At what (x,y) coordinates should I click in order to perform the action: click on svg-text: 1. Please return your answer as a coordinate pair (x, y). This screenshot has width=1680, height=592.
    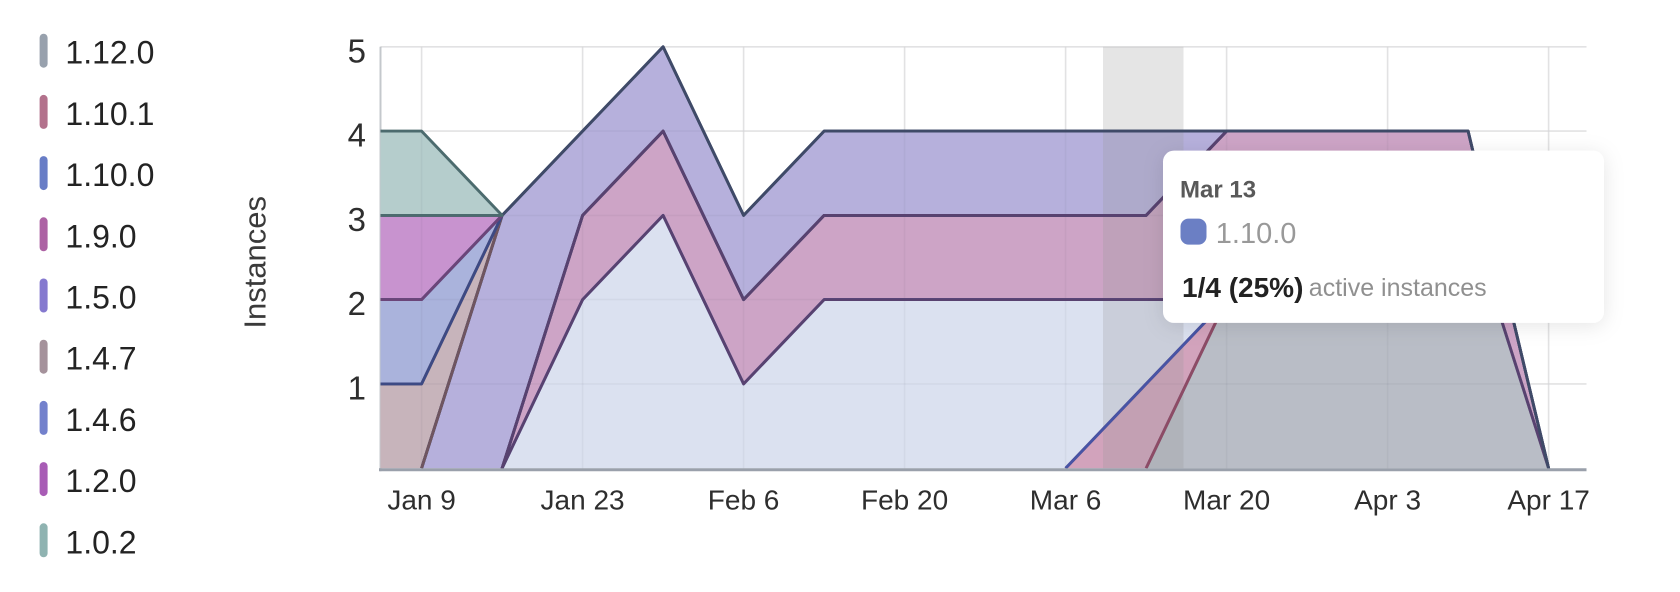
    Looking at the image, I should click on (357, 387).